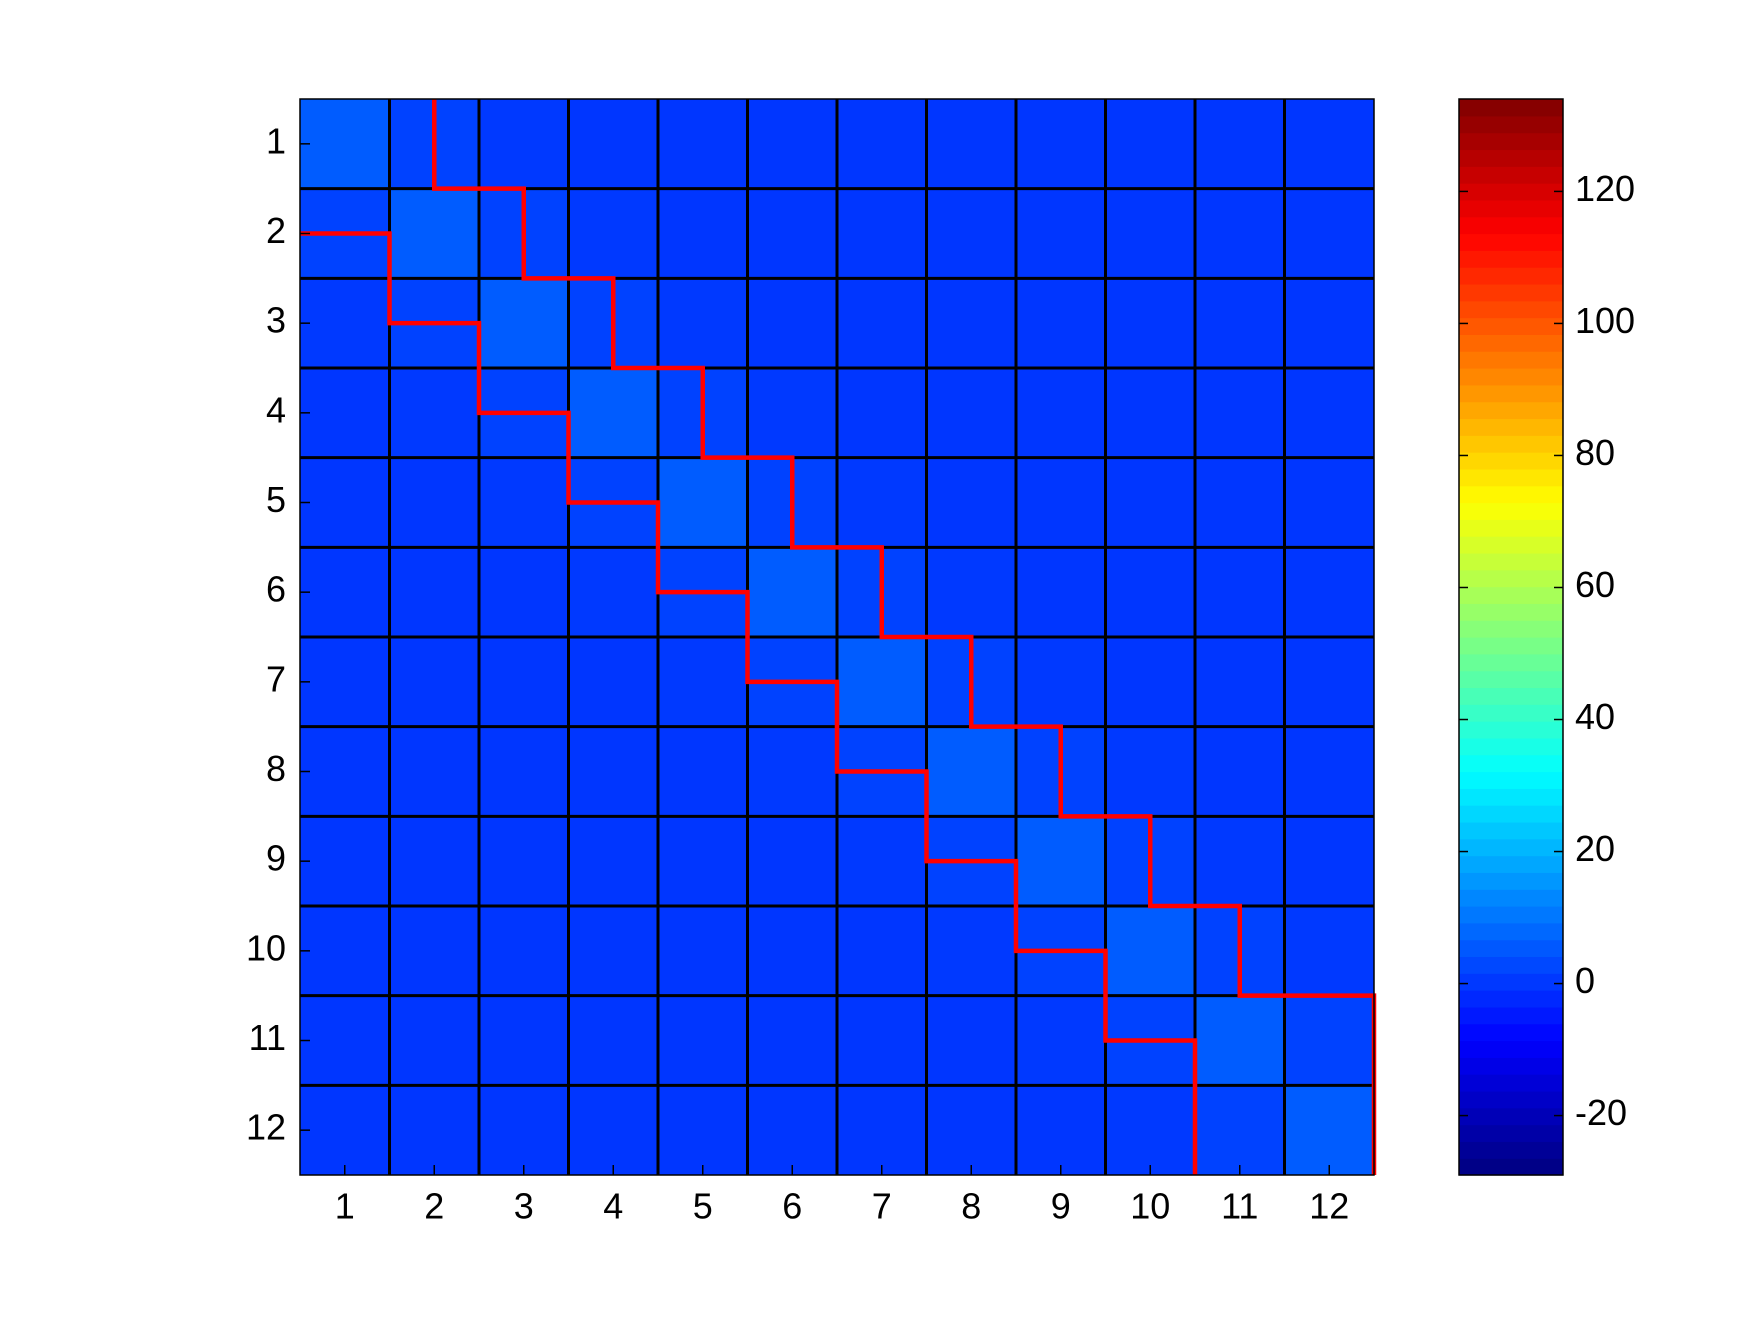 This screenshot has width=1750, height=1318. What do you see at coordinates (1605, 188) in the screenshot?
I see `colorbar-tick-label: 120` at bounding box center [1605, 188].